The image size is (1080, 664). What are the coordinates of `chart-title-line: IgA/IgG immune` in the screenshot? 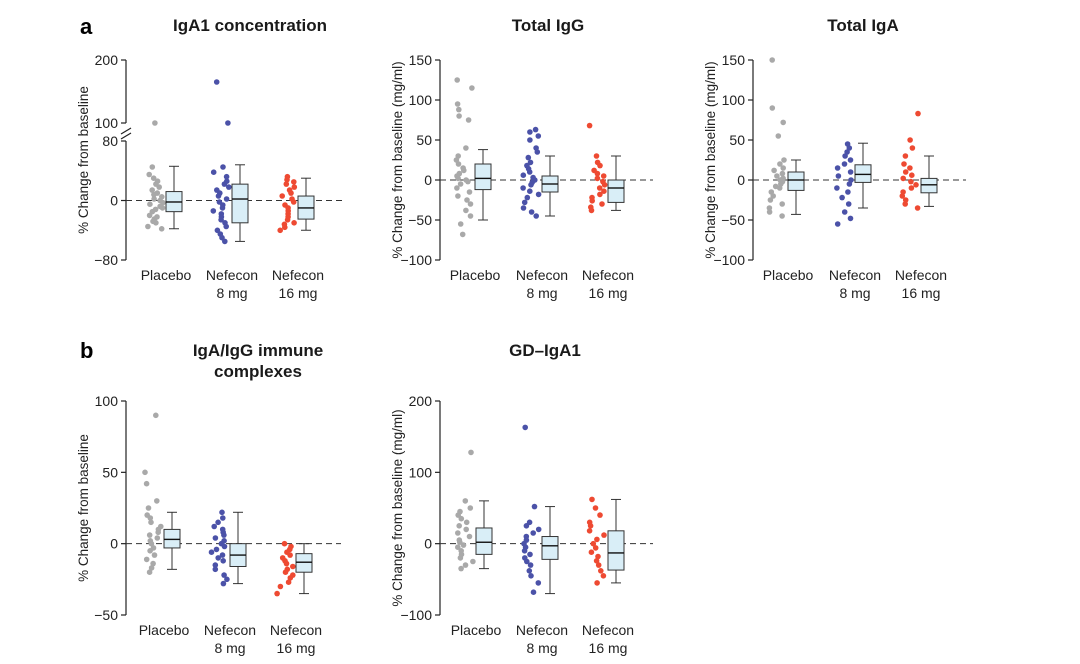 It's located at (258, 350).